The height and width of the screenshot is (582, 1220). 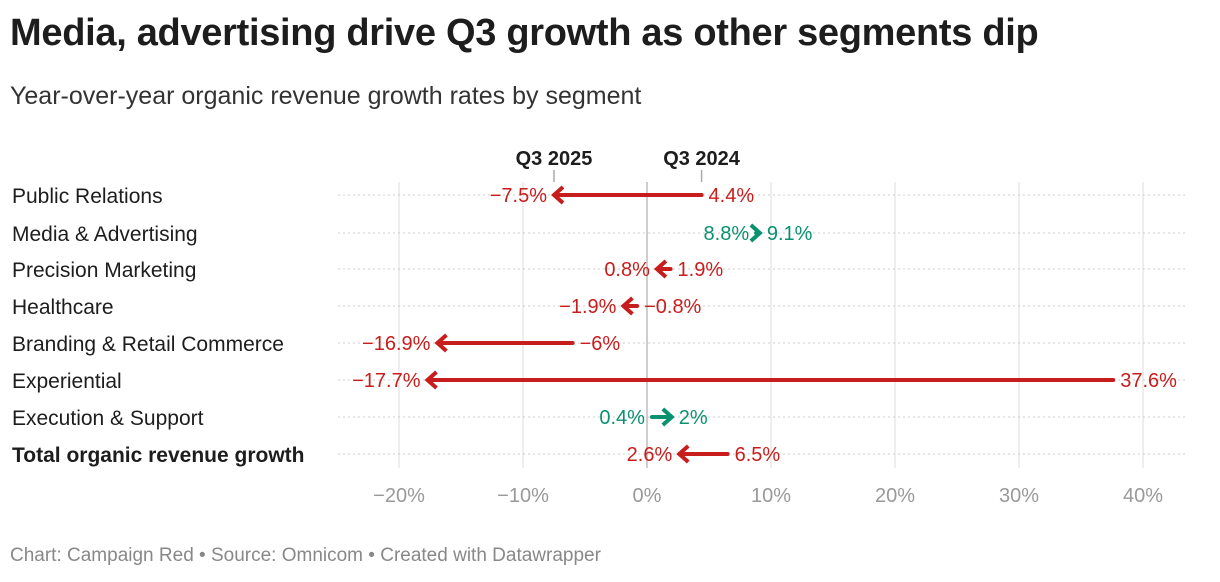 What do you see at coordinates (1019, 496) in the screenshot?
I see `x-tick-label: 30%` at bounding box center [1019, 496].